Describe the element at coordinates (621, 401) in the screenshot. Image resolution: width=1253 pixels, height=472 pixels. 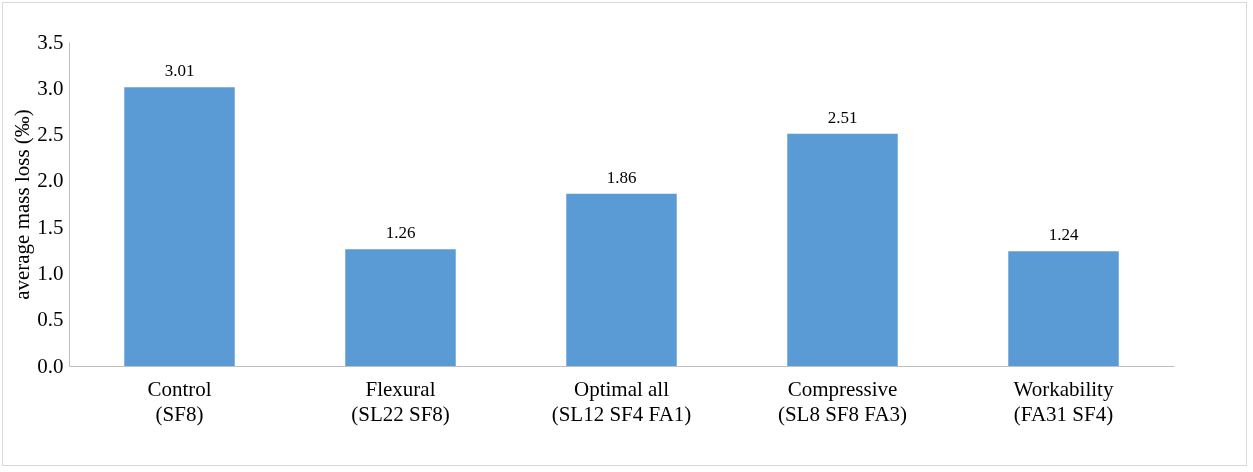
I see `x-tick-label: Optimal all (SL12 SF4 FA1)` at that location.